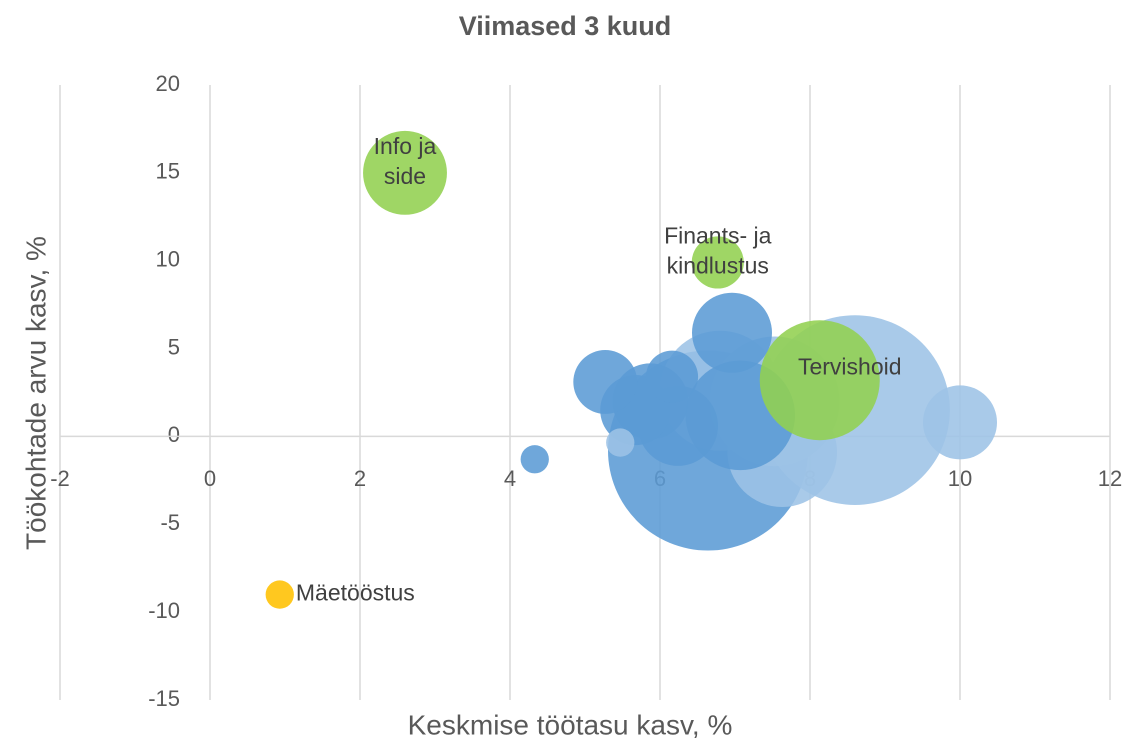 The height and width of the screenshot is (747, 1131). I want to click on y-tick-label: -15, so click(164, 698).